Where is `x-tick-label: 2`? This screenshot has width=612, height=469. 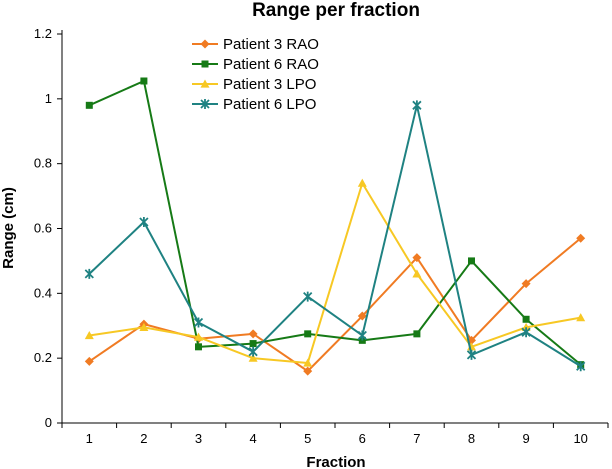 x-tick-label: 2 is located at coordinates (143, 438).